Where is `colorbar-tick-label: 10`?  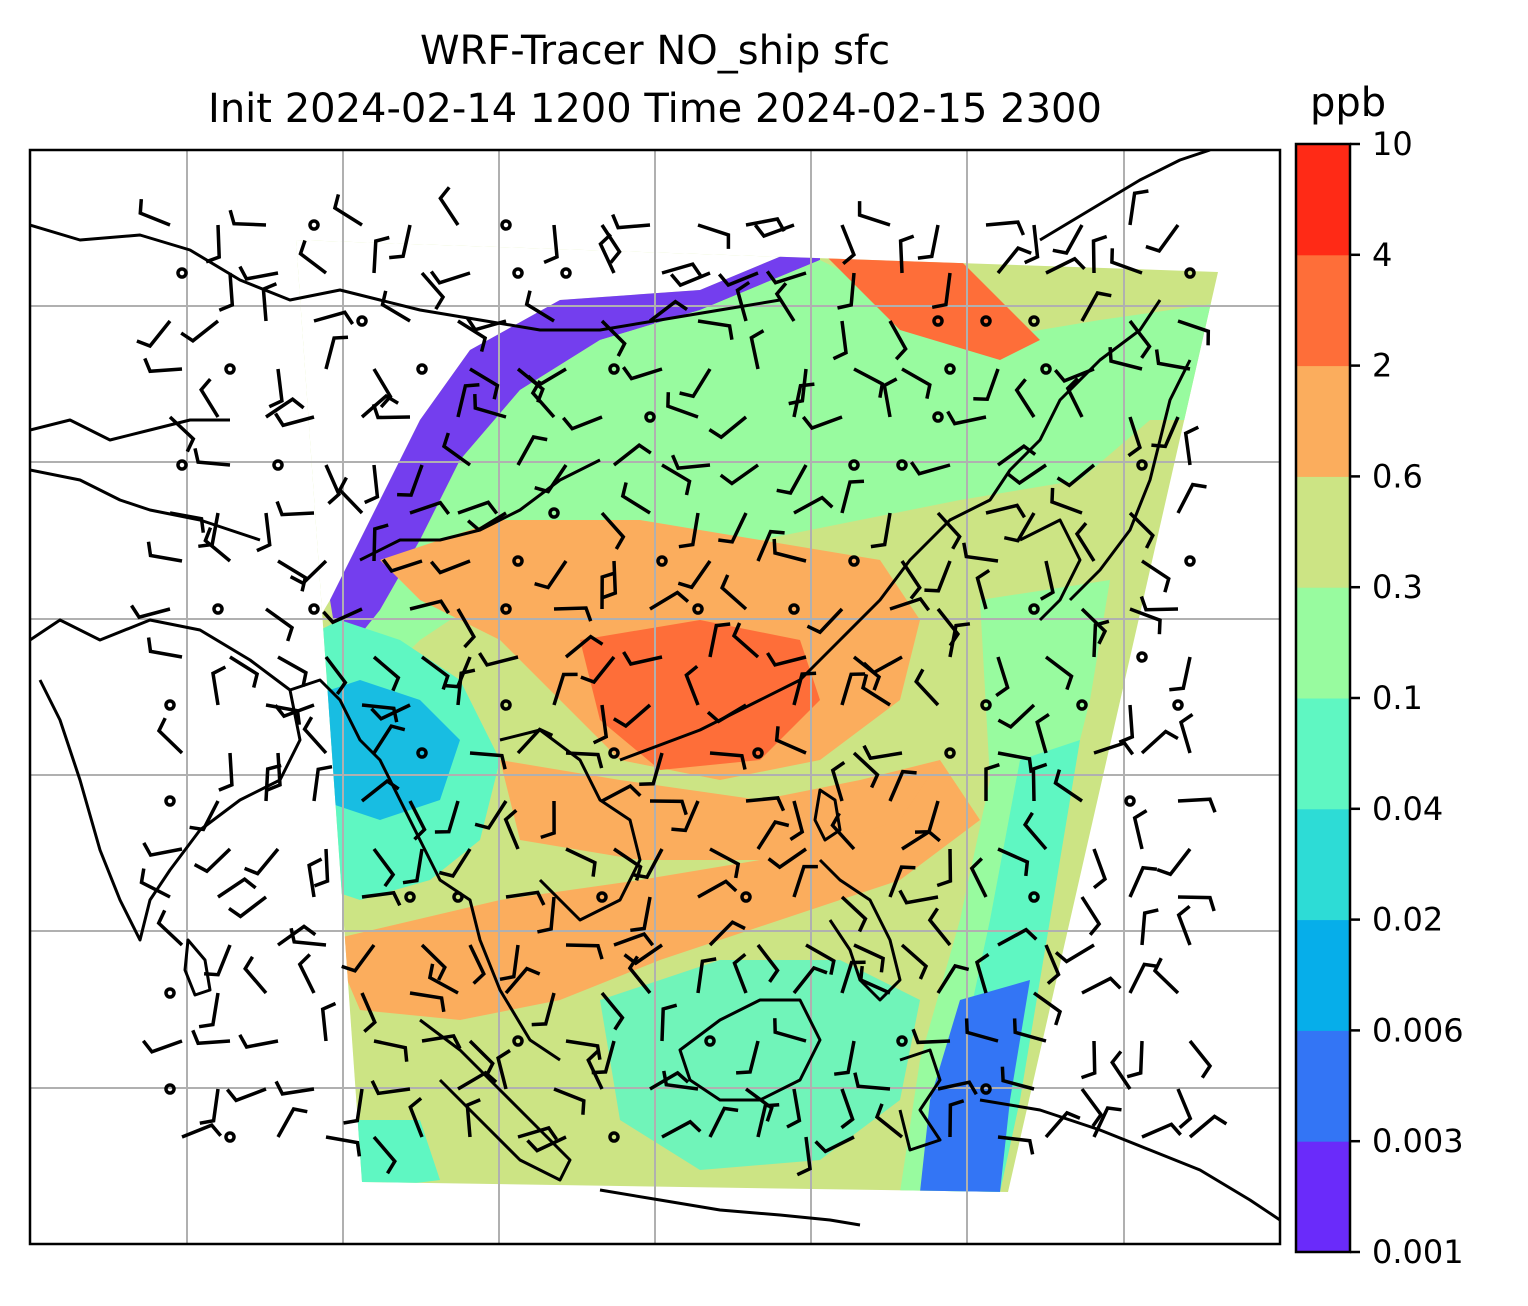
colorbar-tick-label: 10 is located at coordinates (1392, 144).